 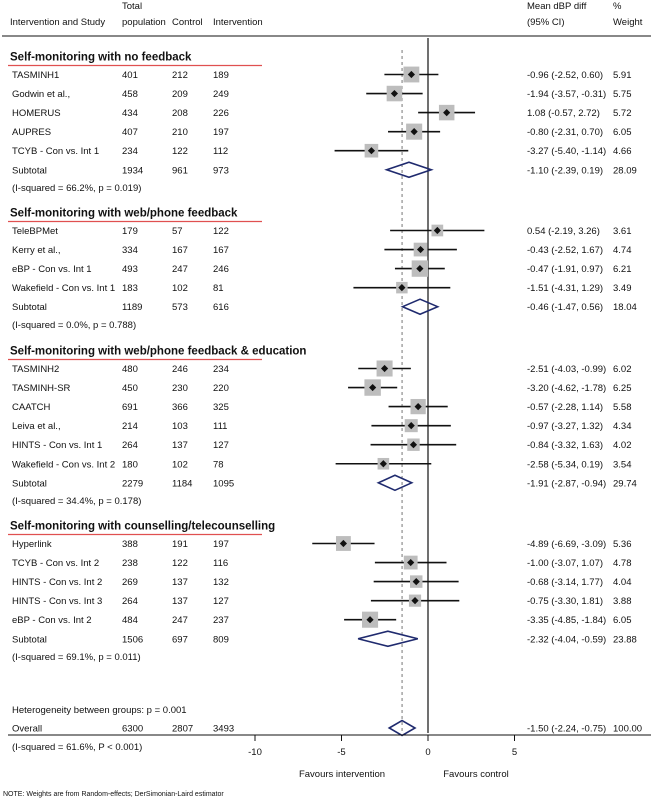 I want to click on section-counselling-study-1-weight: 5.36, so click(x=622, y=544).